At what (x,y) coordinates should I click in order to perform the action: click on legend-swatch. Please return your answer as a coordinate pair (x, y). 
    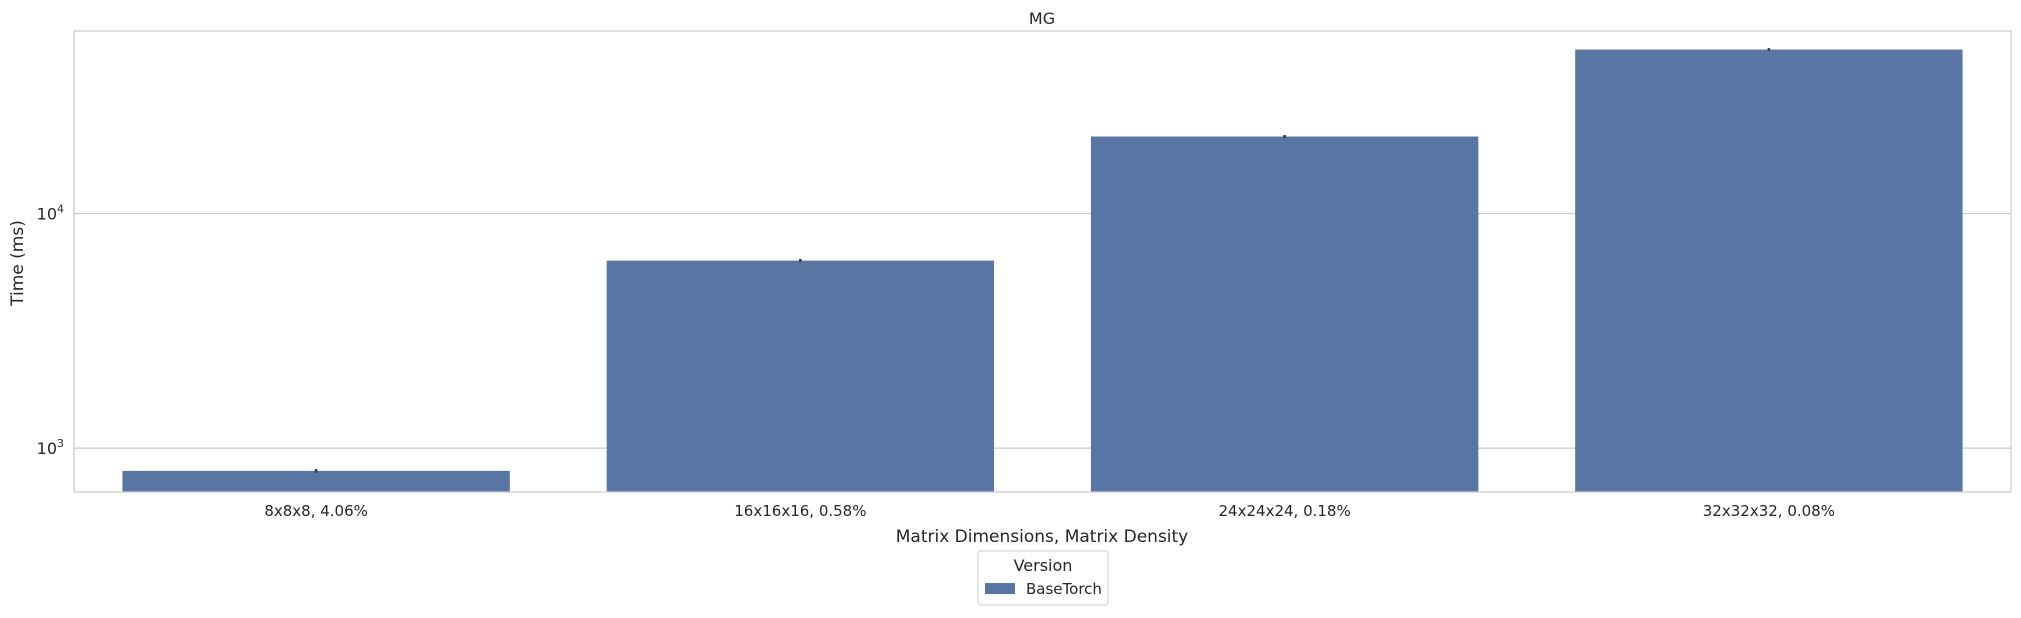
    Looking at the image, I should click on (1000, 588).